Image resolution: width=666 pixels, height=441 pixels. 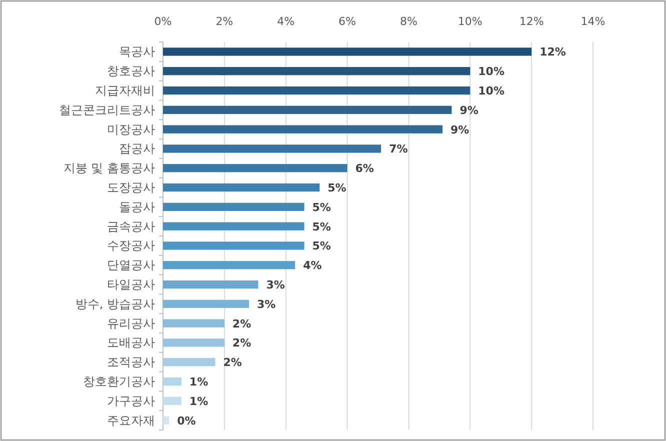 What do you see at coordinates (137, 51) in the screenshot?
I see `y-tick-label: 목공사` at bounding box center [137, 51].